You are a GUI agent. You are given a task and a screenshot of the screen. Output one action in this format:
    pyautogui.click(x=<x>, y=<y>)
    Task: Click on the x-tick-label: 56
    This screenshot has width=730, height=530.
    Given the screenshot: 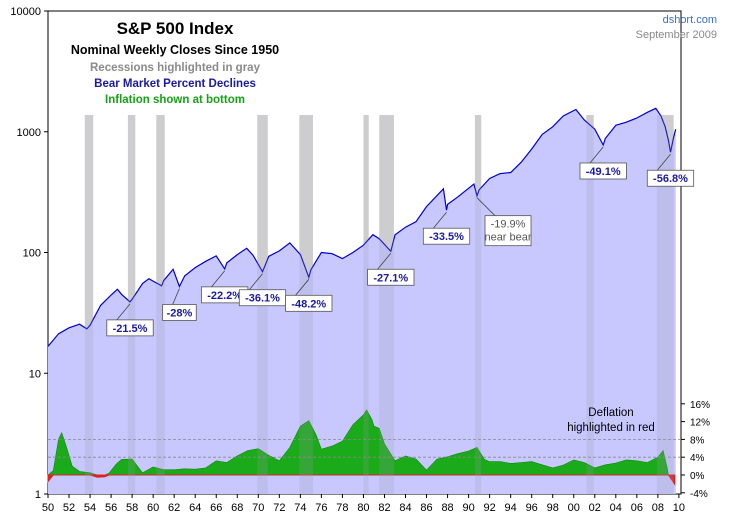 What is the action you would take?
    pyautogui.click(x=111, y=508)
    